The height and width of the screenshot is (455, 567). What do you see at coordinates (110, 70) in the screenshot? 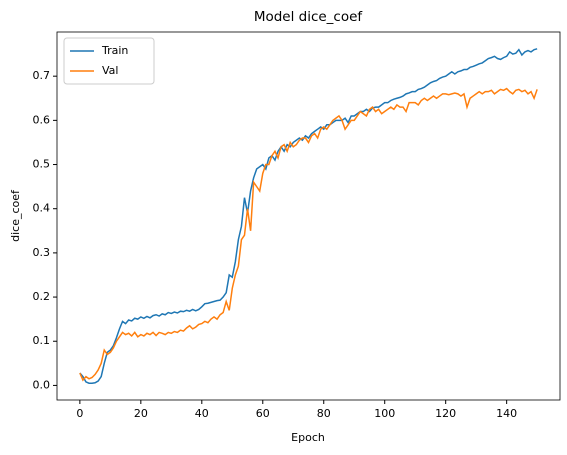
I see `legend-label: Val` at bounding box center [110, 70].